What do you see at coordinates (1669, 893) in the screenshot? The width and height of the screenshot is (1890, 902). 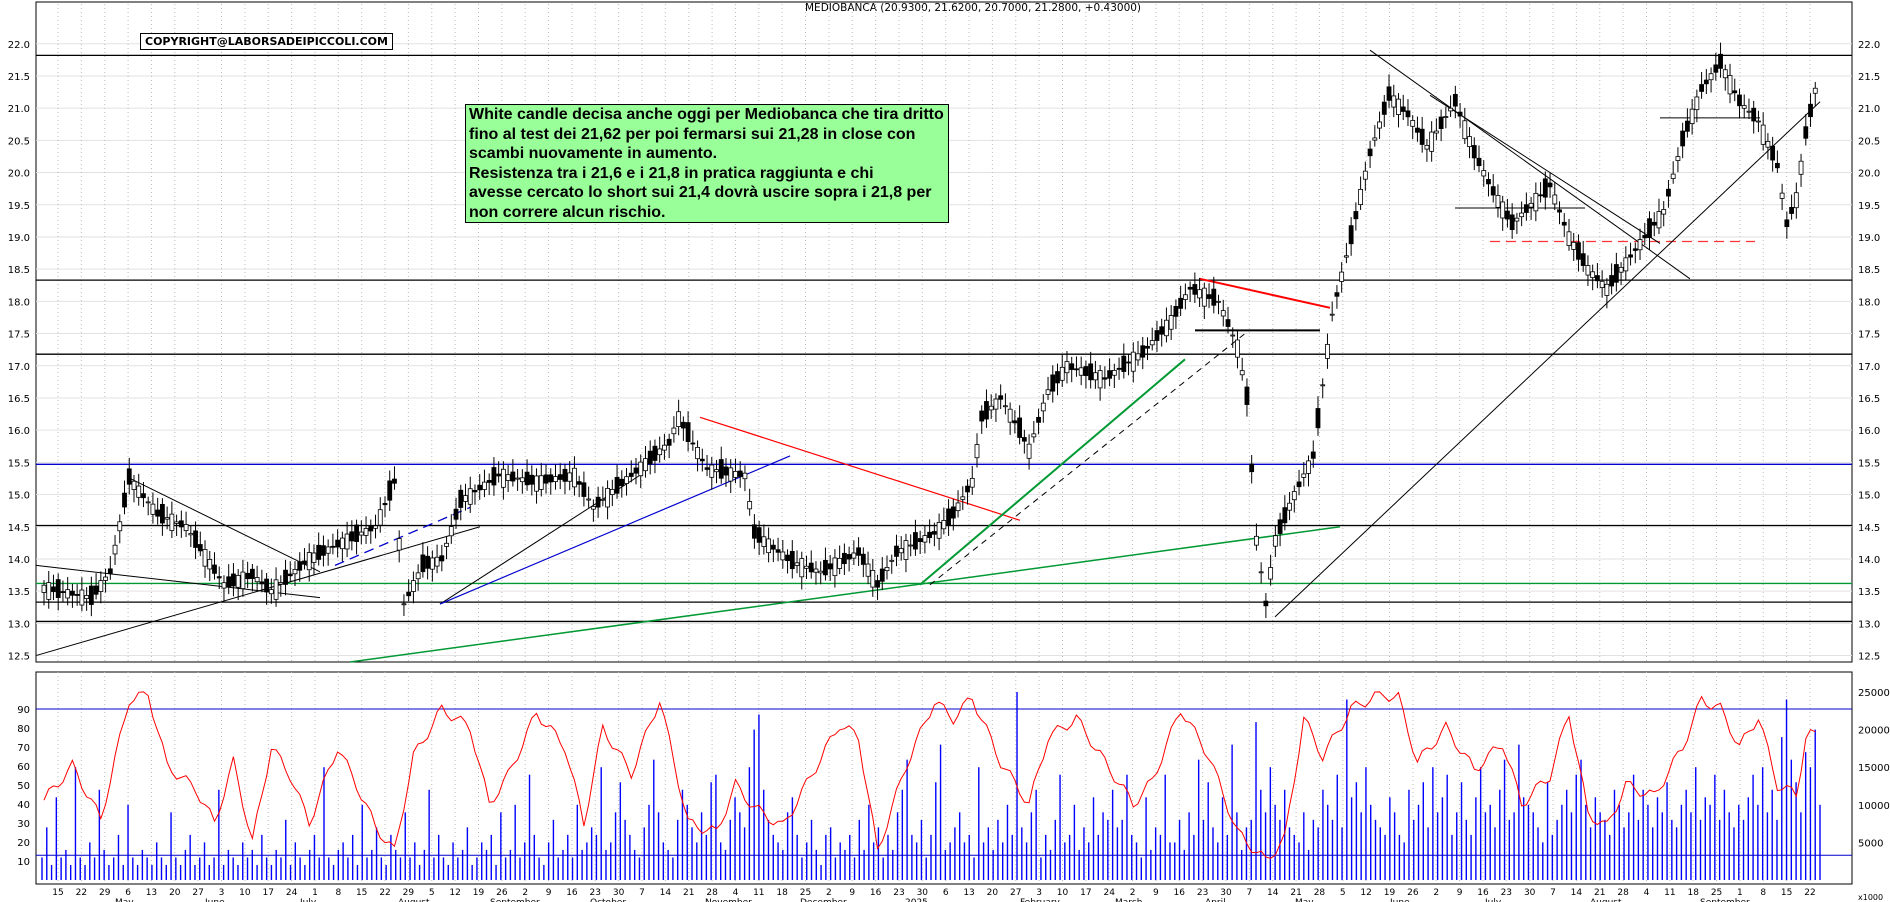 I see `x-tick-label: 11` at bounding box center [1669, 893].